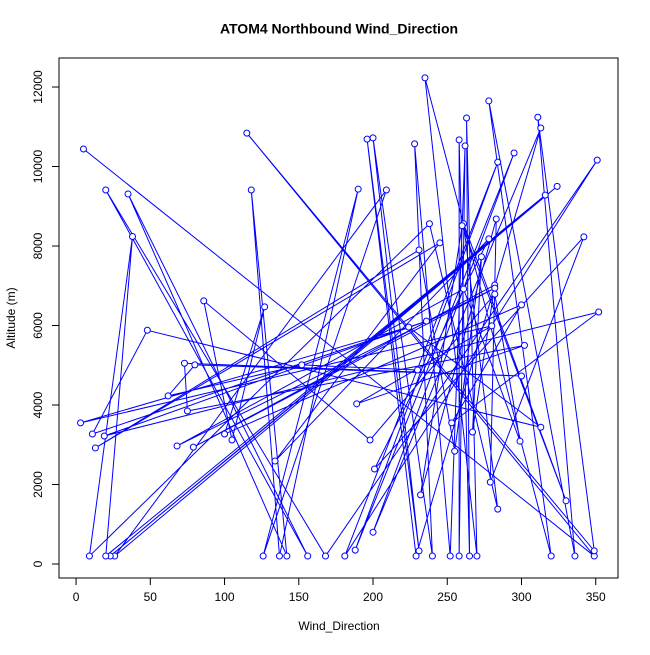 This screenshot has height=655, width=650. What do you see at coordinates (38, 167) in the screenshot?
I see `y-tick-label: 10000` at bounding box center [38, 167].